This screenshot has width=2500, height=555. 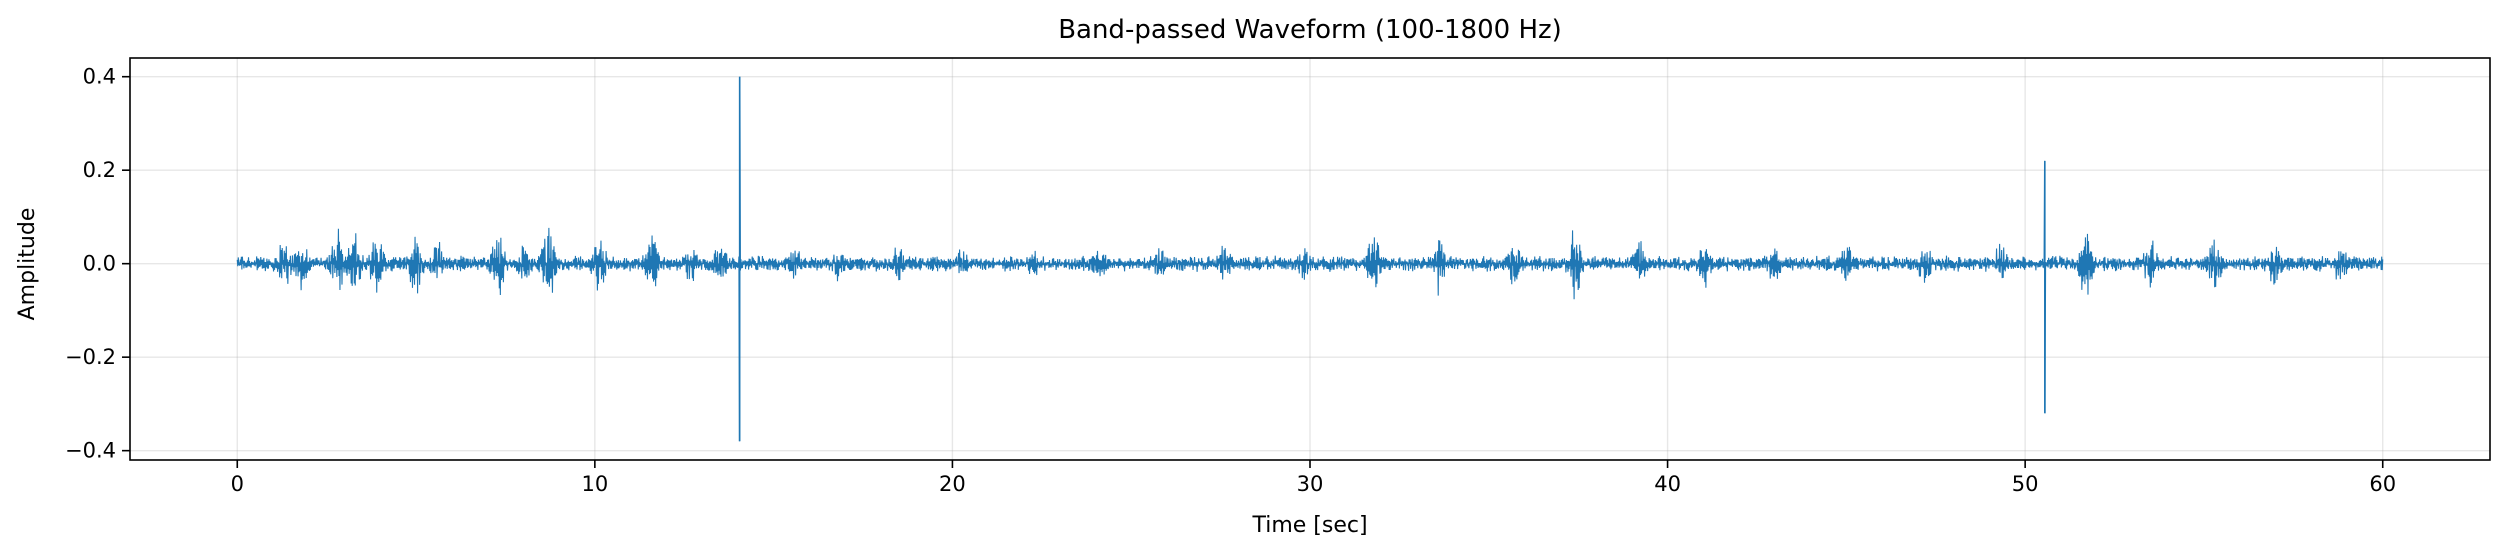 I want to click on y-tick-label: −0.2, so click(x=90, y=357).